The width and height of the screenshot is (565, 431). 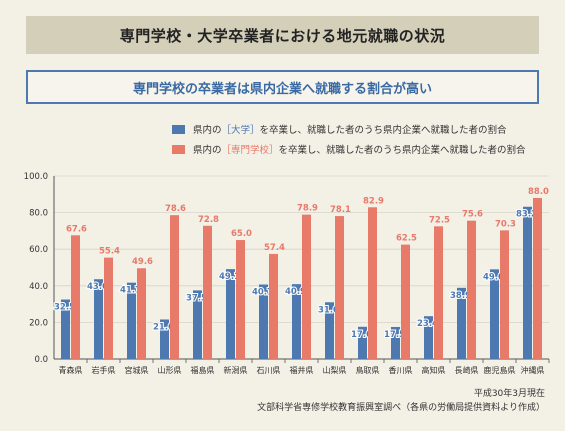 I want to click on data-label-vocational: 67.6, so click(x=76, y=229).